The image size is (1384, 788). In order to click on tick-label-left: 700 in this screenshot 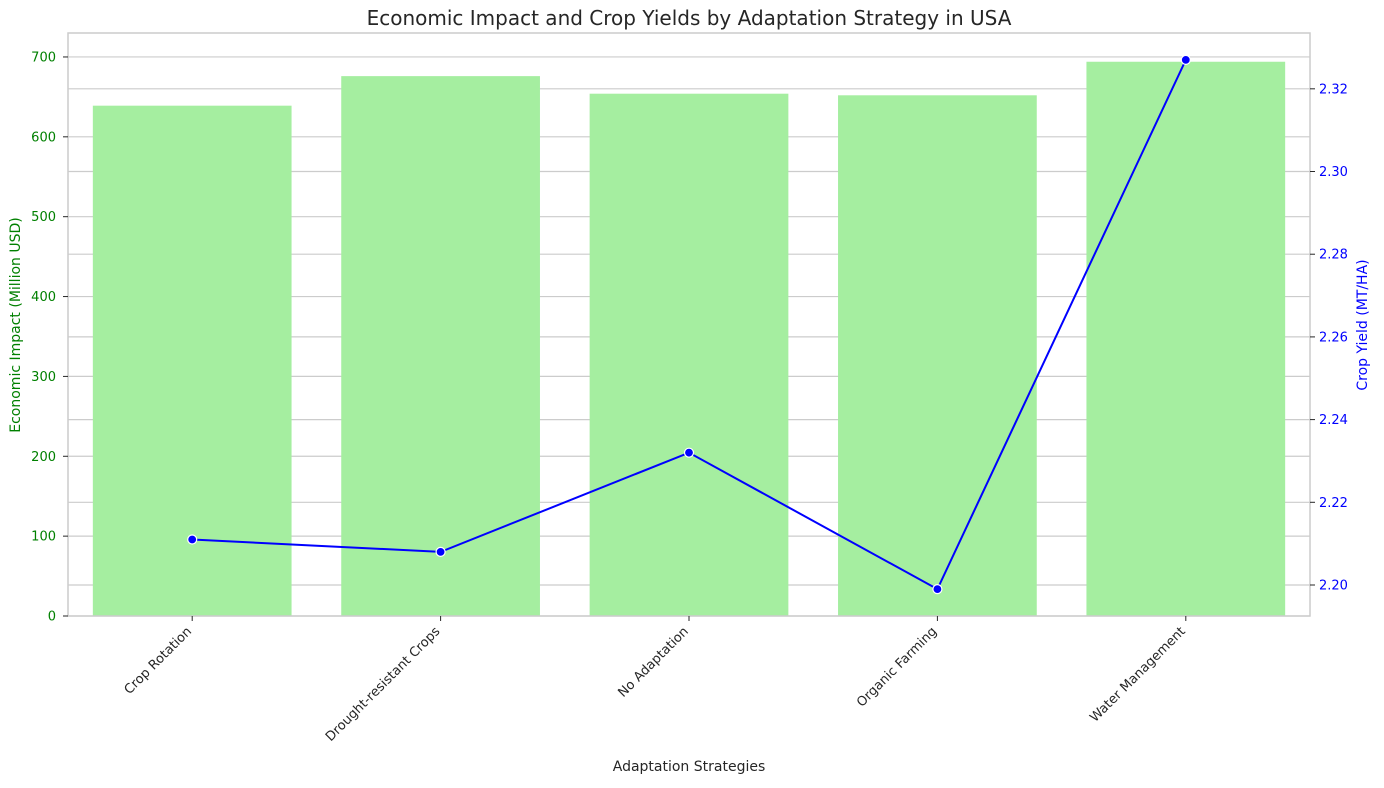, I will do `click(43, 57)`.